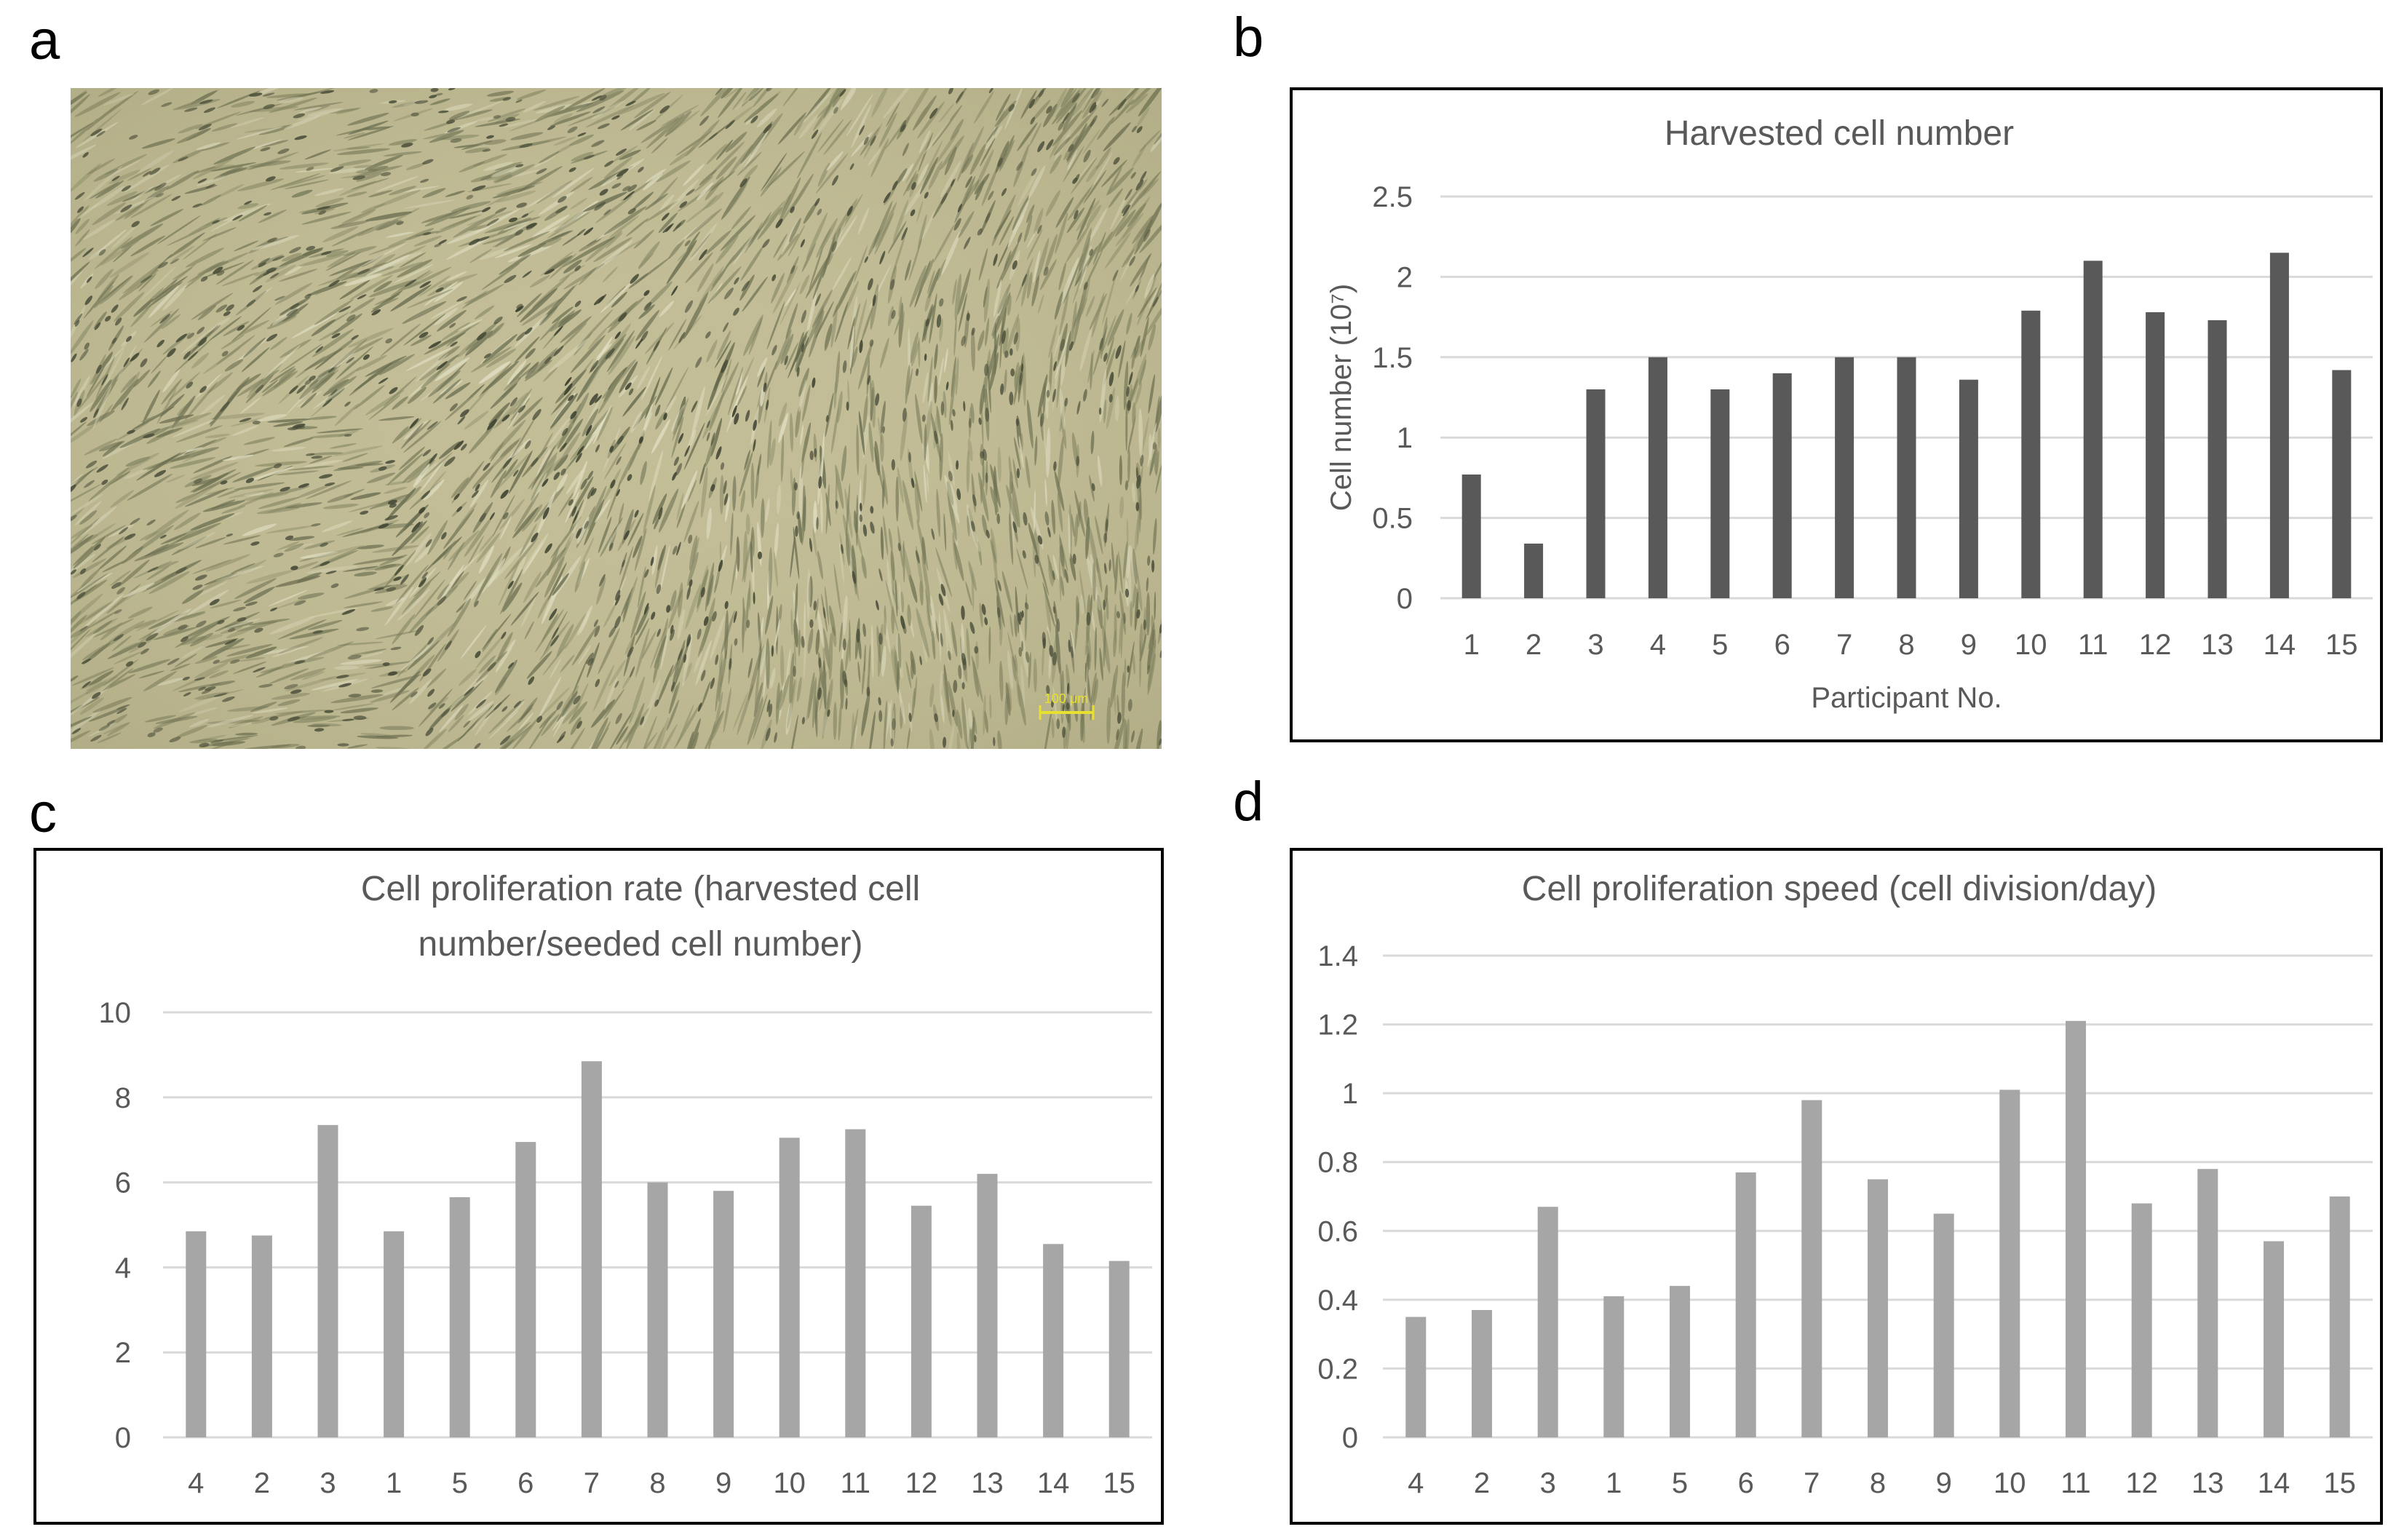 The height and width of the screenshot is (1540, 2396). Describe the element at coordinates (1337, 1163) in the screenshot. I see `y-tick-label: 0.8` at that location.